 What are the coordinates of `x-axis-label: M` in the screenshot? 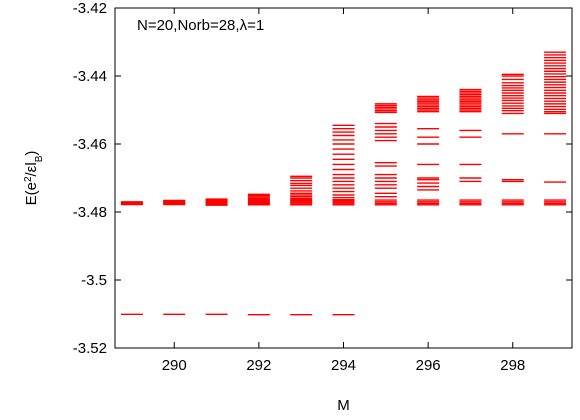 It's located at (343, 405).